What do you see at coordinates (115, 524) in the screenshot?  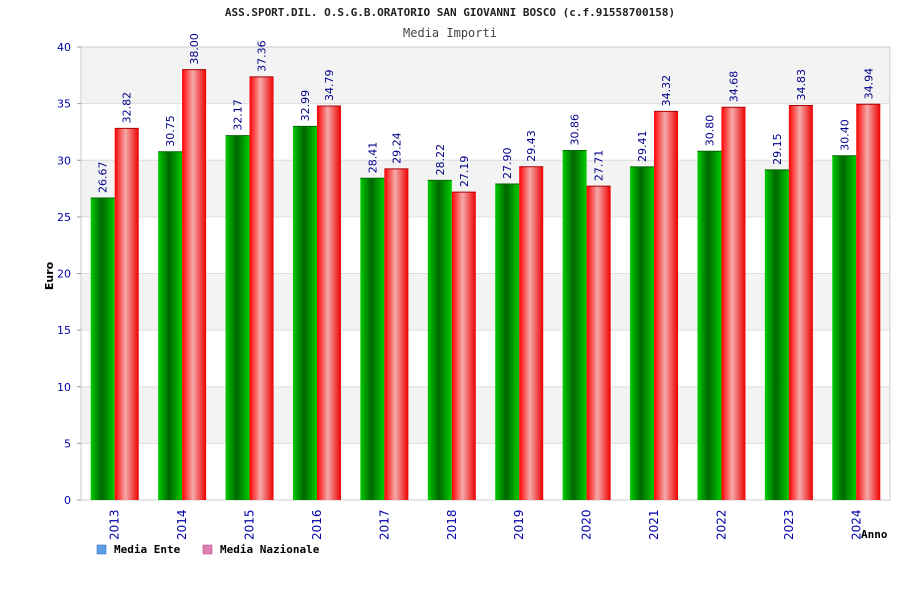 I see `x-tick-label: 2013` at bounding box center [115, 524].